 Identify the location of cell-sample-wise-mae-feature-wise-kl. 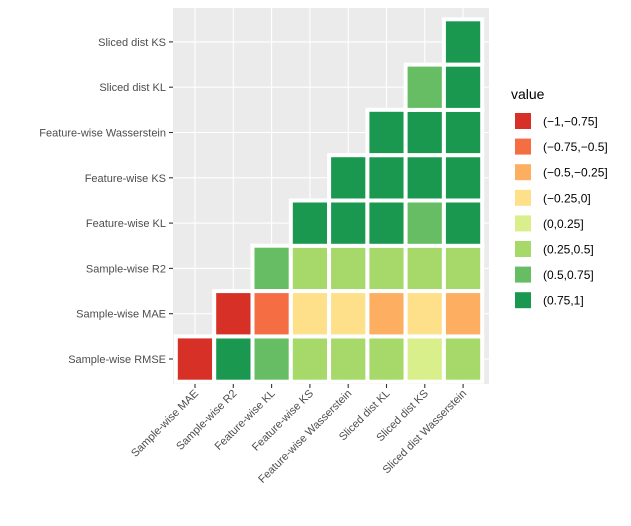
(271, 314).